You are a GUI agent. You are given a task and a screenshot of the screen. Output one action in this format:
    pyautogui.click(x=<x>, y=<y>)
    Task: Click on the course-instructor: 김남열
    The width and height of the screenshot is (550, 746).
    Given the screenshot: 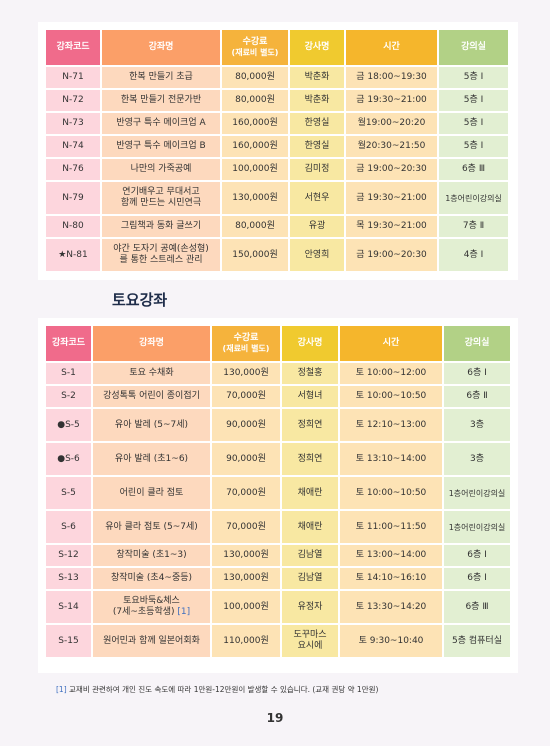 What is the action you would take?
    pyautogui.click(x=310, y=578)
    